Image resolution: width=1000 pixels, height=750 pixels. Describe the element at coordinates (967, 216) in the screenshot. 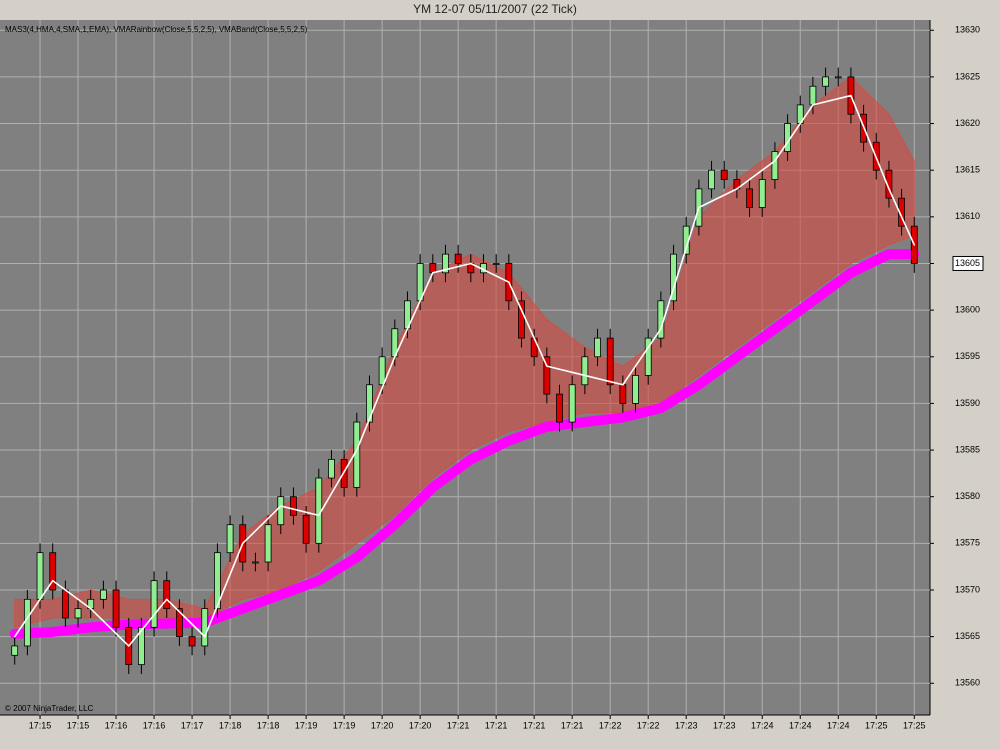

I see `y-tick-label: 13610` at that location.